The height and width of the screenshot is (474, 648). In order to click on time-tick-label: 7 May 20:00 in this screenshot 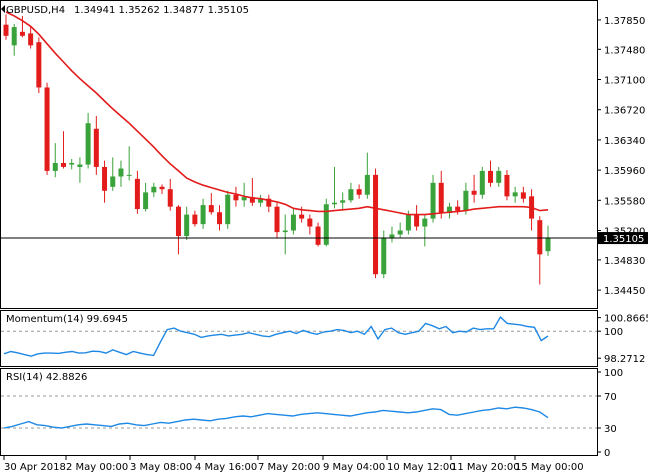, I will do `click(289, 467)`.